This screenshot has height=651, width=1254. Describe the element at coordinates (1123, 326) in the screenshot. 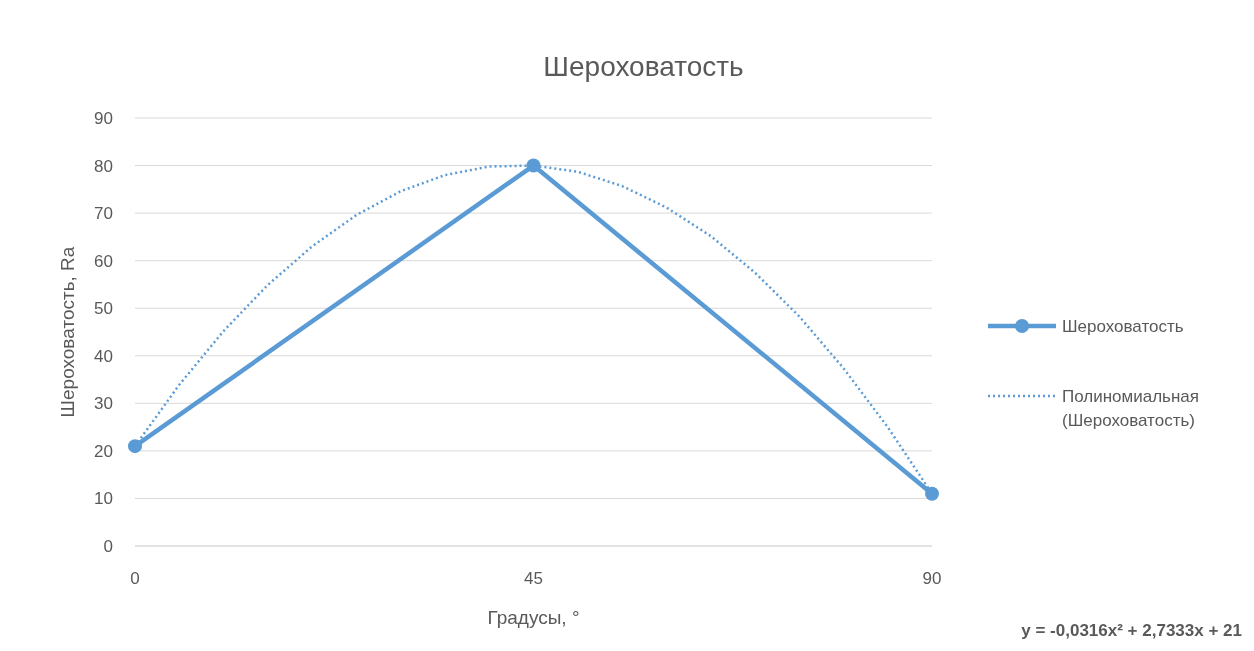

I see `legend-label: Шероховатость` at that location.